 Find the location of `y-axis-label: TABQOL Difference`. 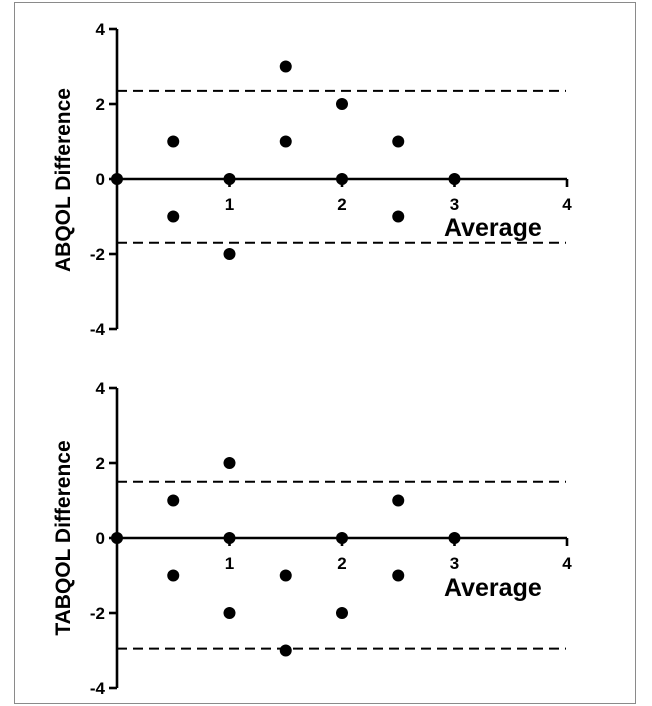

y-axis-label: TABQOL Difference is located at coordinates (63, 537).